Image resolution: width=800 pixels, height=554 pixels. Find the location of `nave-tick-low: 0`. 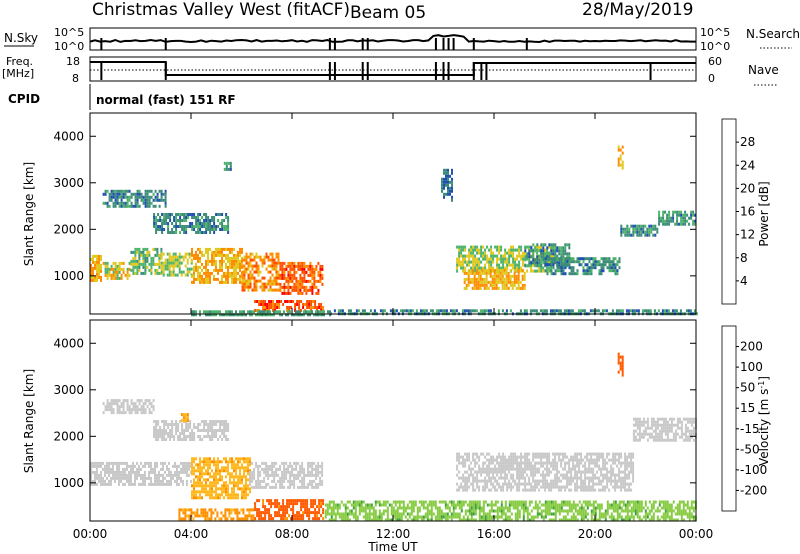

nave-tick-low: 0 is located at coordinates (711, 78).